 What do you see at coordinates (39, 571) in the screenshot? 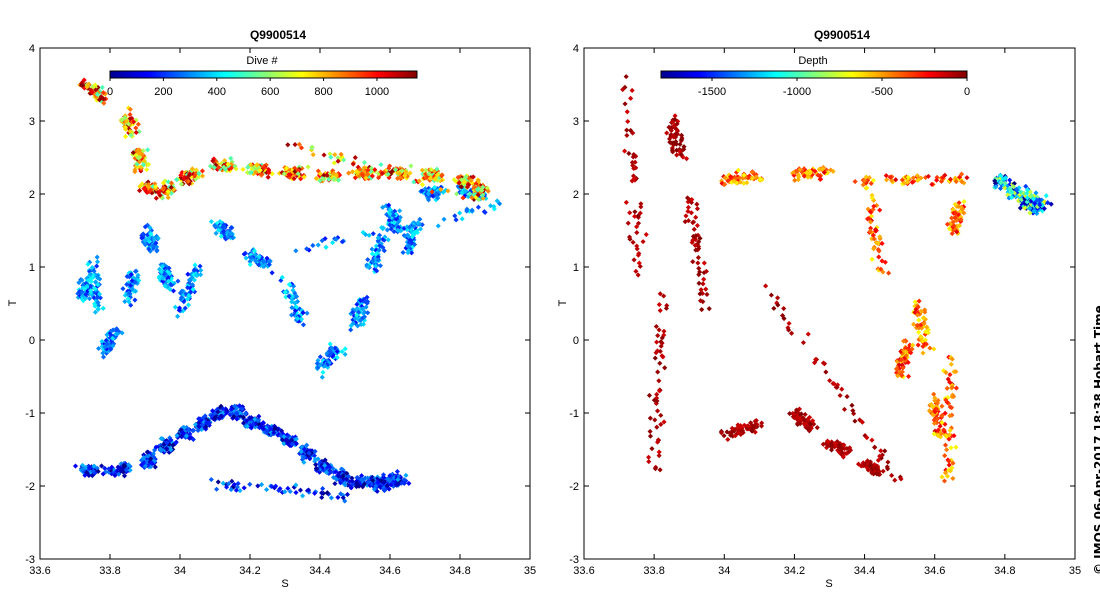
I see `x-tick-label: 33.6` at bounding box center [39, 571].